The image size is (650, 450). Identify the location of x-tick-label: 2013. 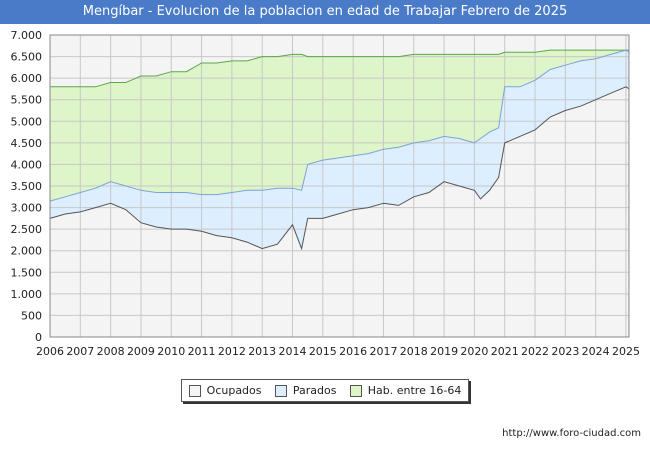
(262, 351).